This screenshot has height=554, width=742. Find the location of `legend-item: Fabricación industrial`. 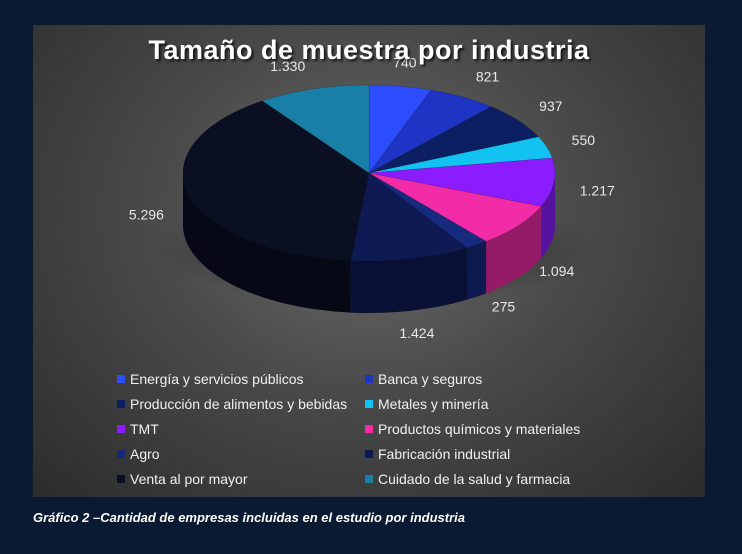

legend-item: Fabricación industrial is located at coordinates (495, 454).